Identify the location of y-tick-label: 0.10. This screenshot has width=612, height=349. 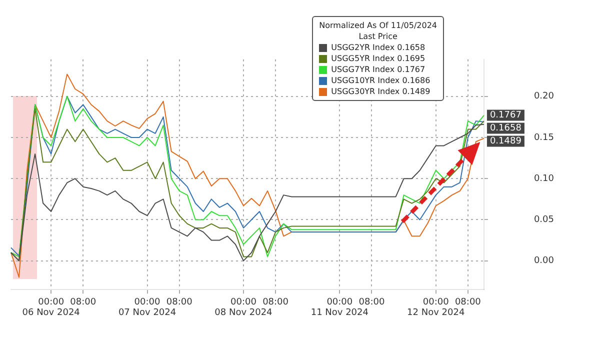
(544, 179).